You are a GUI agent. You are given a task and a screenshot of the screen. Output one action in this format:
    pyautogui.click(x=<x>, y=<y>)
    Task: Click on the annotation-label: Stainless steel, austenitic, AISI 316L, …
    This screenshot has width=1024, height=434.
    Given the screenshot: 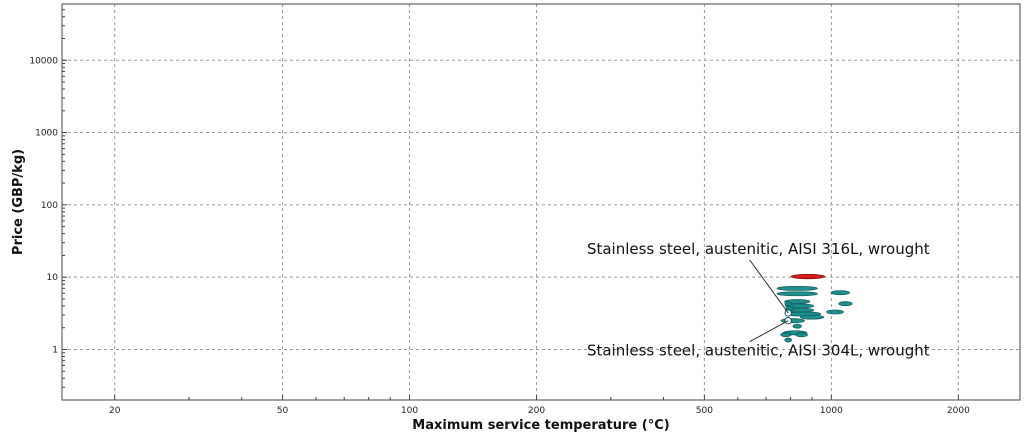 What is the action you would take?
    pyautogui.click(x=758, y=249)
    